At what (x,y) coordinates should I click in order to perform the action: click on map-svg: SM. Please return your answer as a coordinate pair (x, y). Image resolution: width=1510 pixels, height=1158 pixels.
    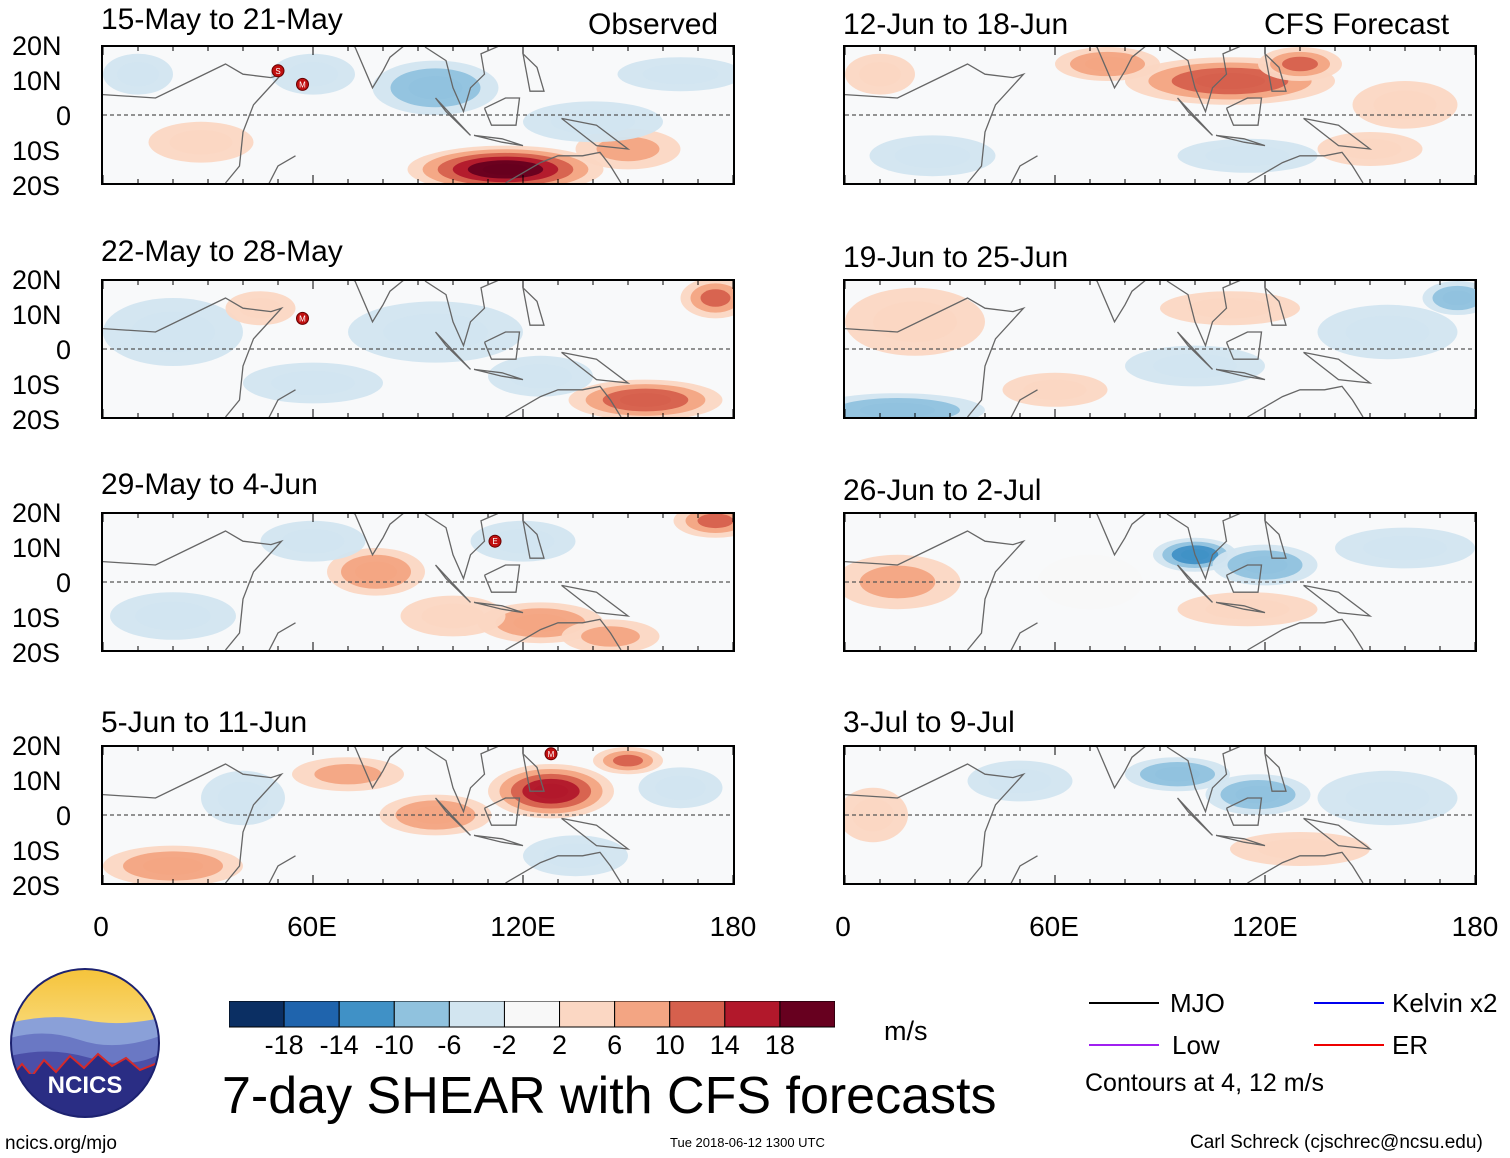
    Looking at the image, I should click on (418, 115).